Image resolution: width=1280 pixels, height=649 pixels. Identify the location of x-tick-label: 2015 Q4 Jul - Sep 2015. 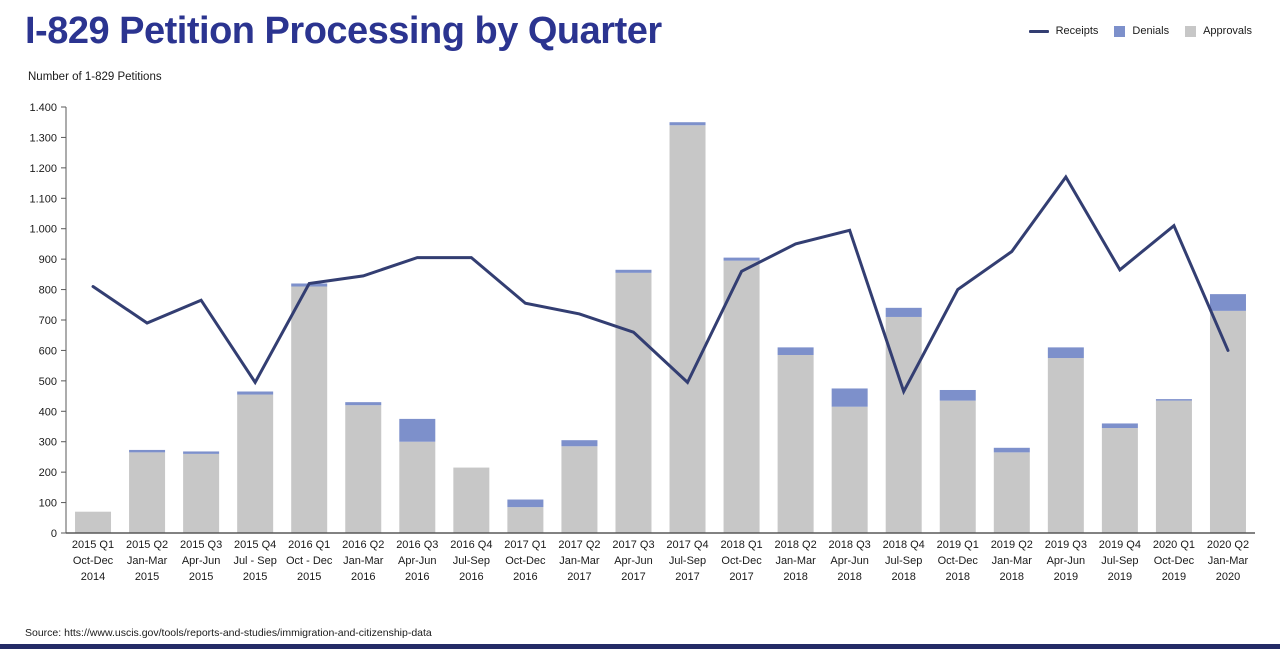
(254, 561).